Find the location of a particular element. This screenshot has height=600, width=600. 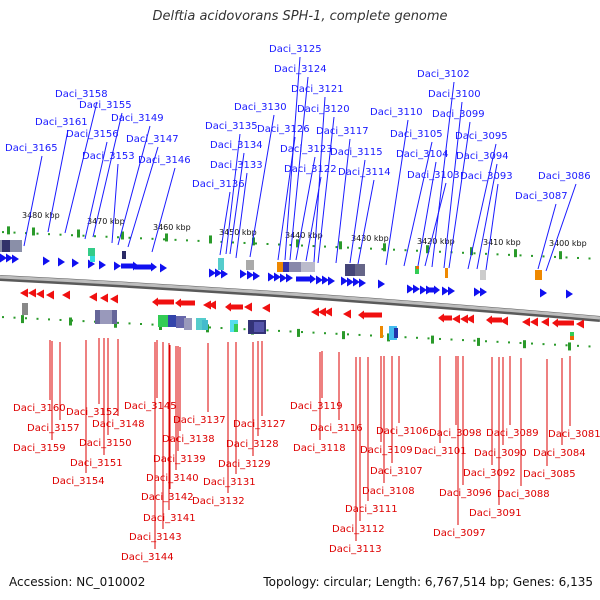

gene-label-forward: Daci_3149 is located at coordinates (137, 118).